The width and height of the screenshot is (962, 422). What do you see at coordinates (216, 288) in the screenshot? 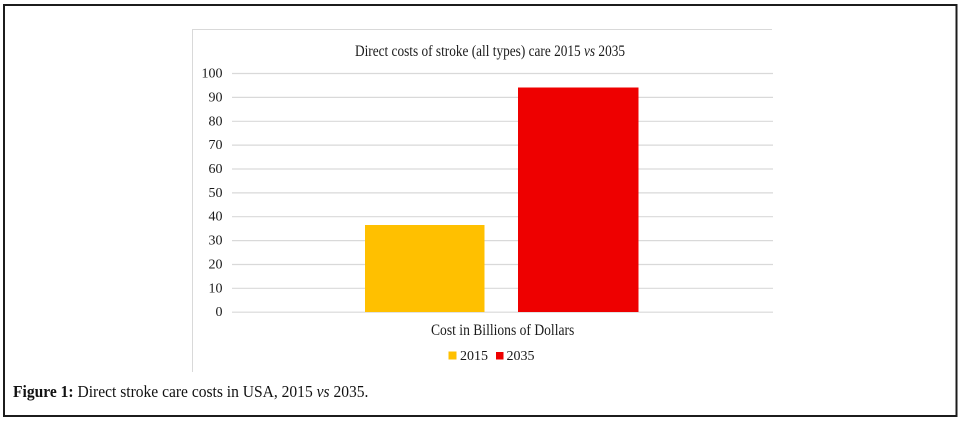
I see `svg-text: 10` at bounding box center [216, 288].